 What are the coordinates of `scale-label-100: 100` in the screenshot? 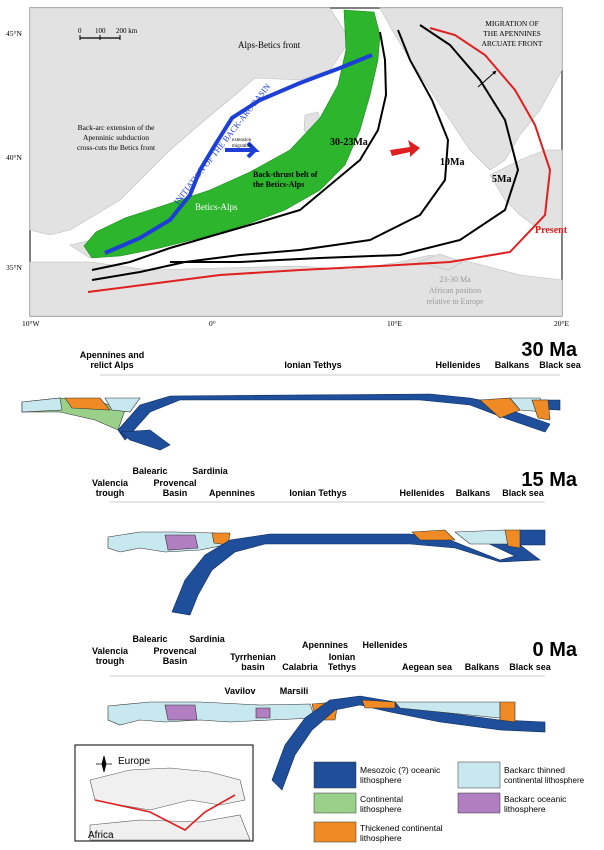 It's located at (100, 31).